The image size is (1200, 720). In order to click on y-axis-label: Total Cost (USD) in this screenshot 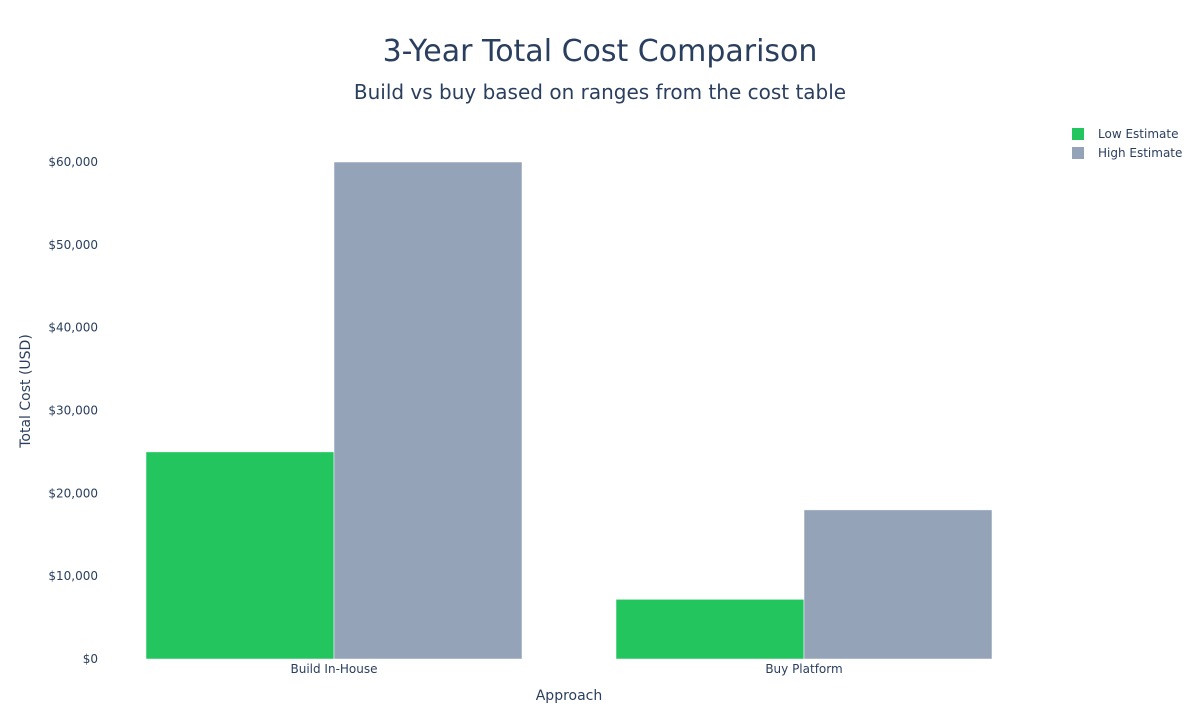, I will do `click(26, 391)`.